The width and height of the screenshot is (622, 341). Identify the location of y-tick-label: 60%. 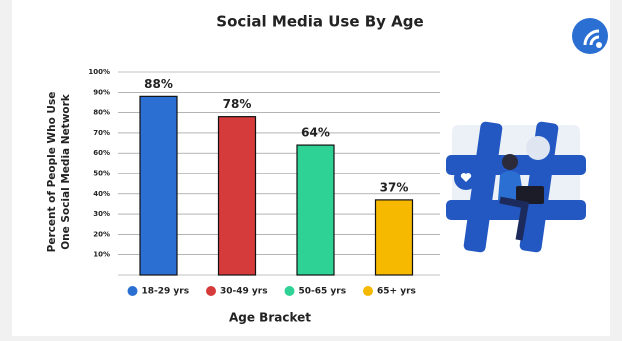
(101, 153).